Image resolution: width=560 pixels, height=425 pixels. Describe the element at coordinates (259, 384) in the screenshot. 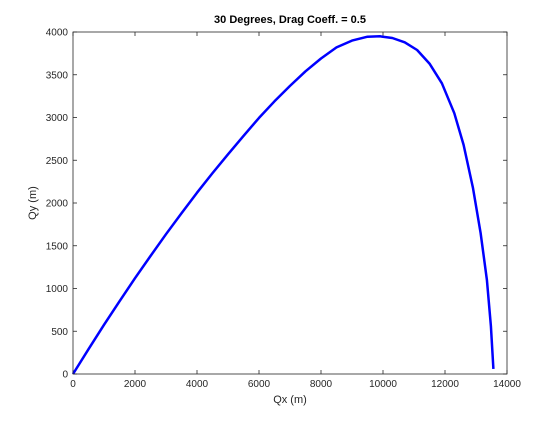

I see `x-tick-label: 6000` at that location.